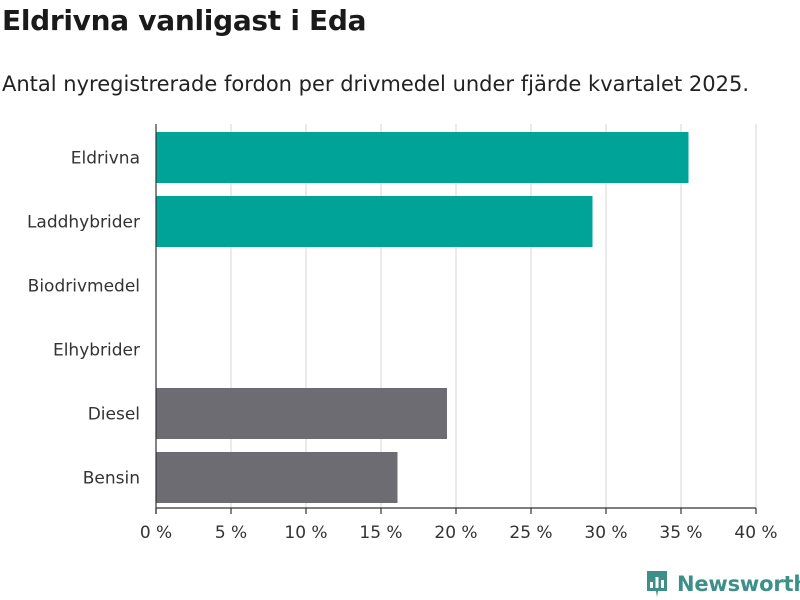 This screenshot has width=800, height=600. Describe the element at coordinates (111, 479) in the screenshot. I see `category-label: Bensin` at that location.